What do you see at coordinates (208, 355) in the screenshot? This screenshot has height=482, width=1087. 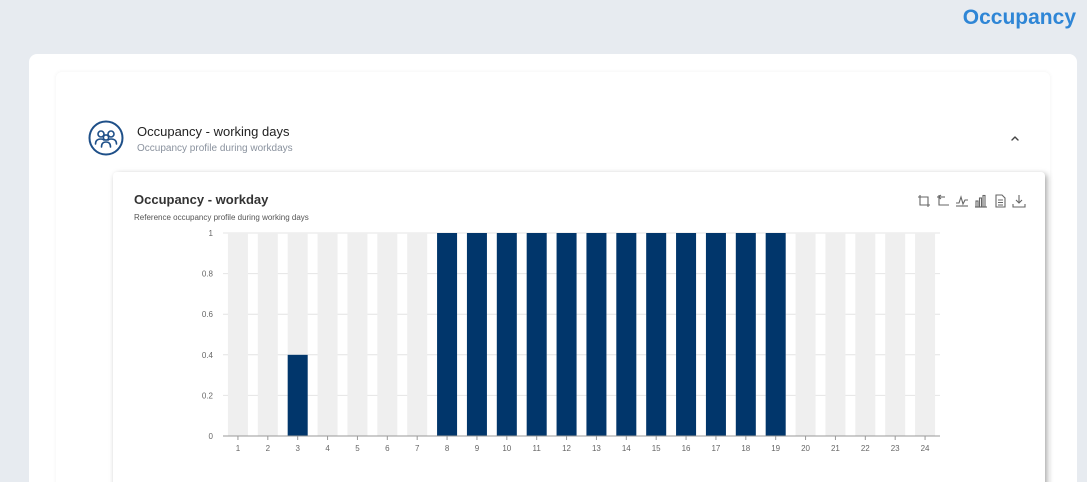 I see `y-tick-label: 0.4` at bounding box center [208, 355].